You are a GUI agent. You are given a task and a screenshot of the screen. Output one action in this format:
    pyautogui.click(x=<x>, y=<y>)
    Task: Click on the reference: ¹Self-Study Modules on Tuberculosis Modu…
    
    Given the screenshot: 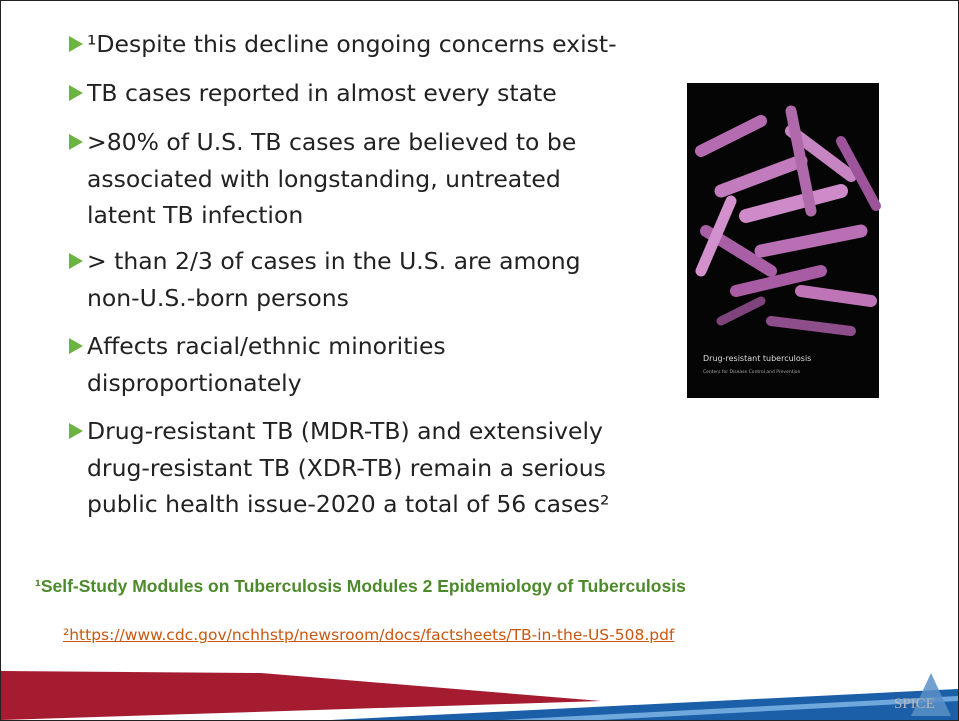 What is the action you would take?
    pyautogui.click(x=360, y=586)
    